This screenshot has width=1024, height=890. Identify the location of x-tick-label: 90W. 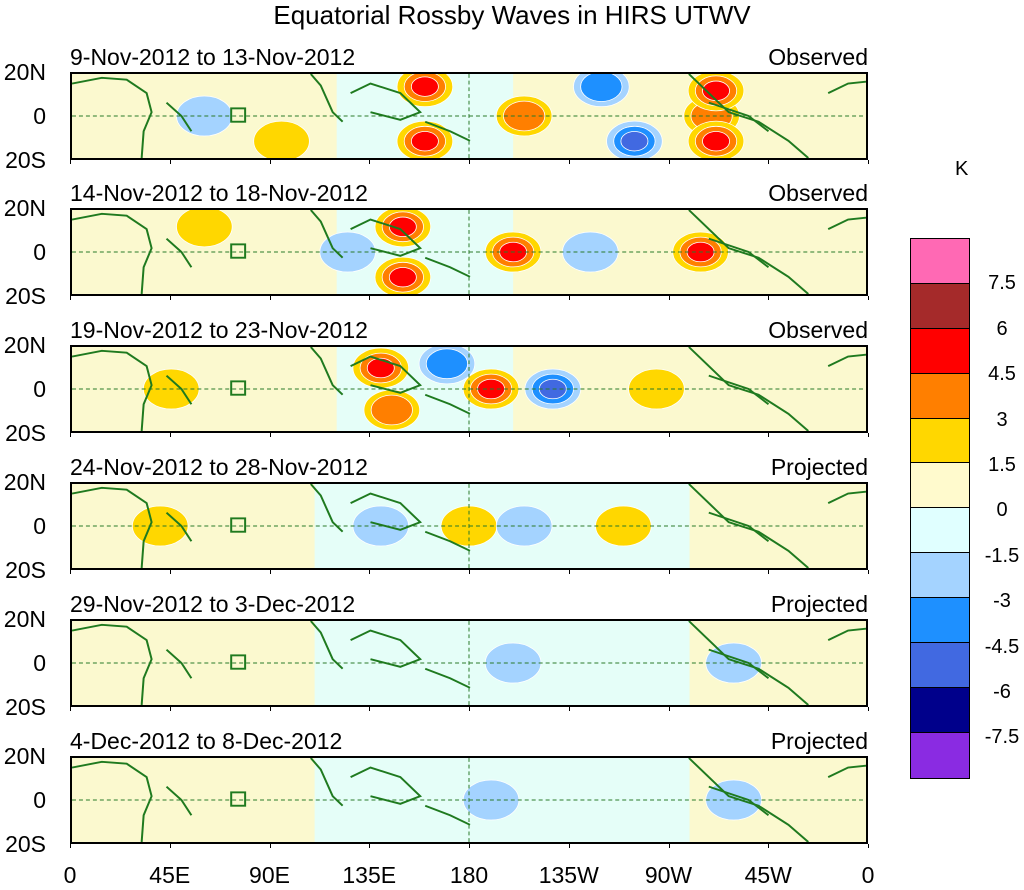
(668, 875).